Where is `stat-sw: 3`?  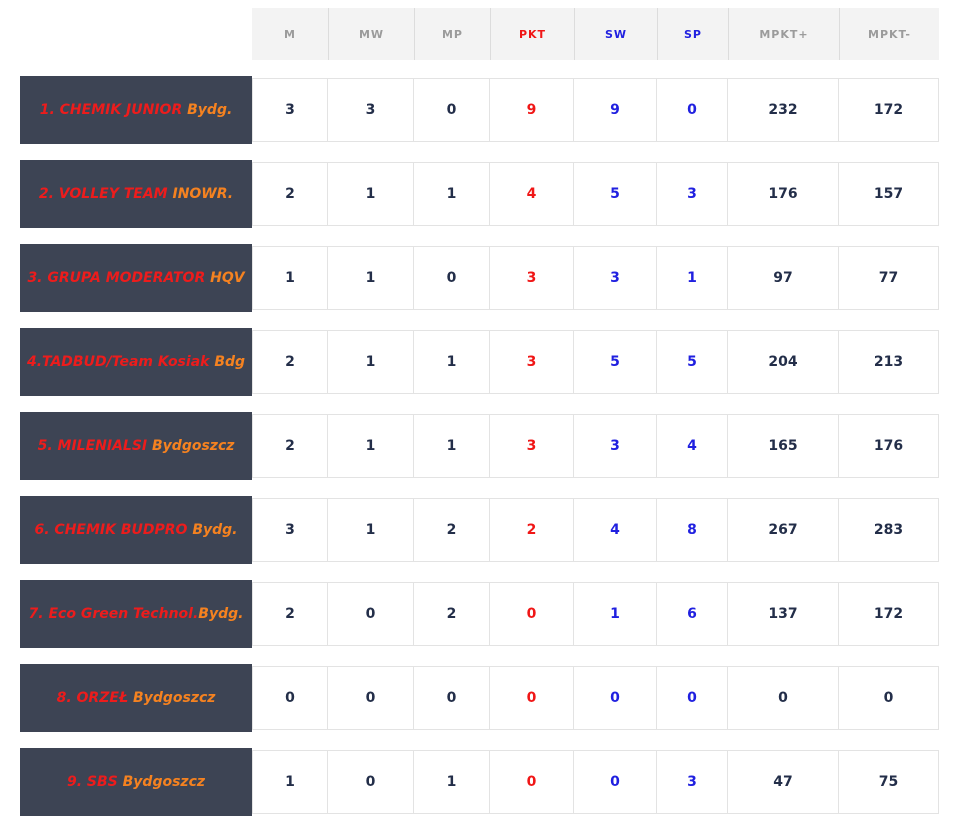 stat-sw: 3 is located at coordinates (615, 446).